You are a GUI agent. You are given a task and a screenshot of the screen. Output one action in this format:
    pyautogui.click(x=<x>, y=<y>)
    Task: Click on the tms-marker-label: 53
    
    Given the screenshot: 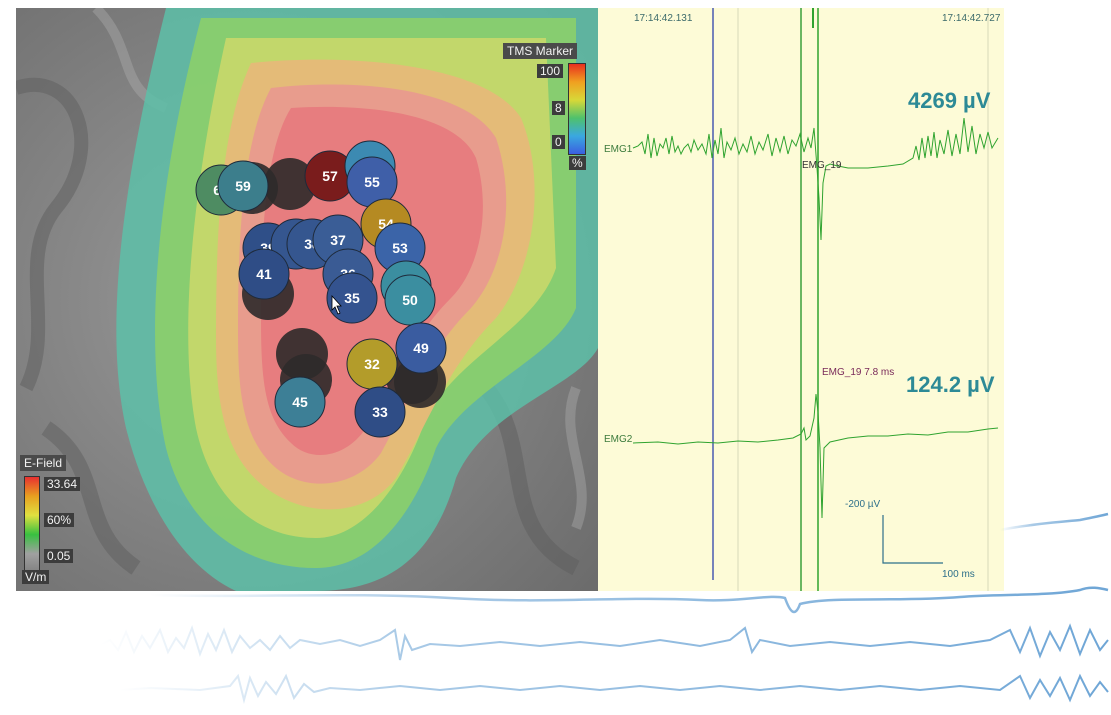 What is the action you would take?
    pyautogui.click(x=400, y=248)
    